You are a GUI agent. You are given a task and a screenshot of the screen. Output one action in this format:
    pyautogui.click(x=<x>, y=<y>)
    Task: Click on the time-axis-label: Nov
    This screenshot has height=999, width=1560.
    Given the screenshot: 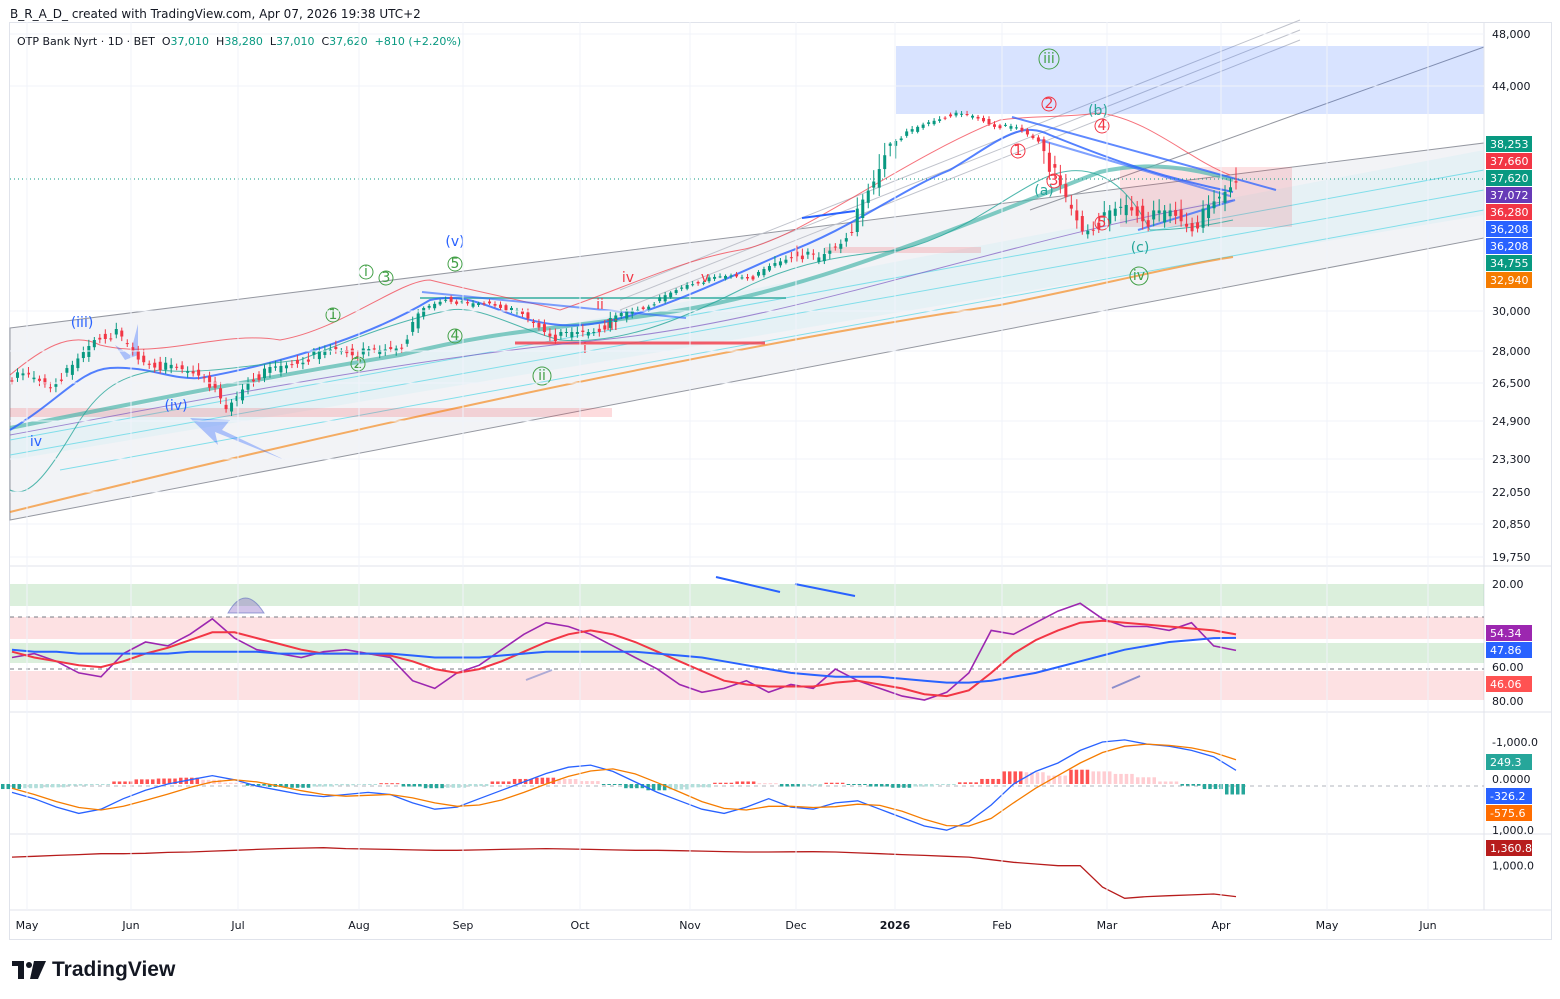 What is the action you would take?
    pyautogui.click(x=690, y=925)
    